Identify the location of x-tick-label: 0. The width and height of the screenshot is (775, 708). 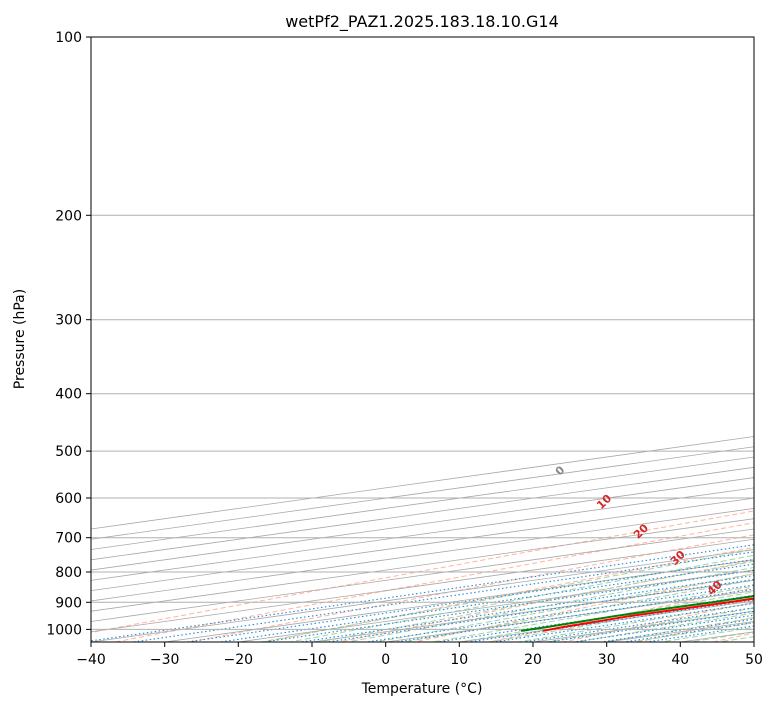
(385, 660).